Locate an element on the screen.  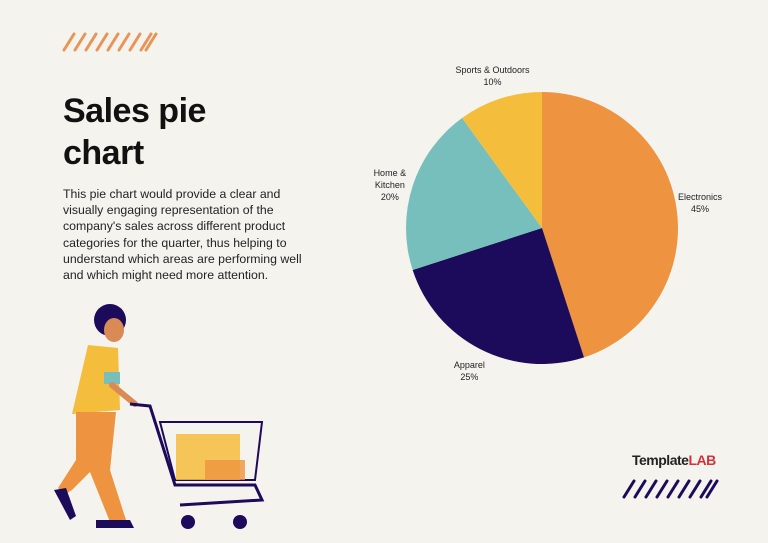
category-label: Apparel is located at coordinates (469, 364).